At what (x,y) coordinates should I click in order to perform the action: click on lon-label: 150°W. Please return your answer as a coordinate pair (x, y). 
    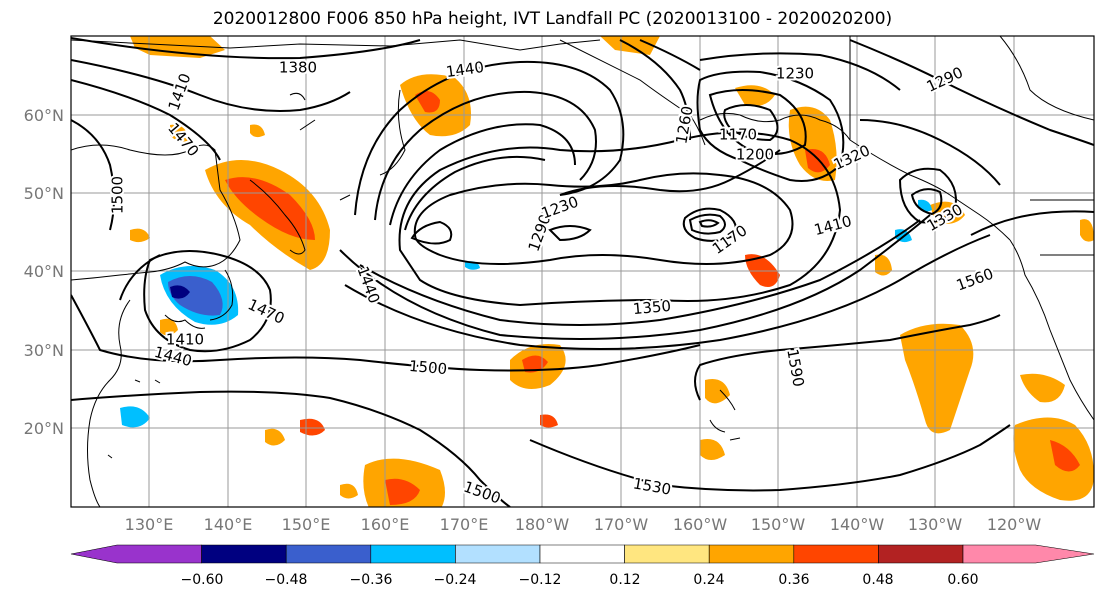
    Looking at the image, I should click on (778, 524).